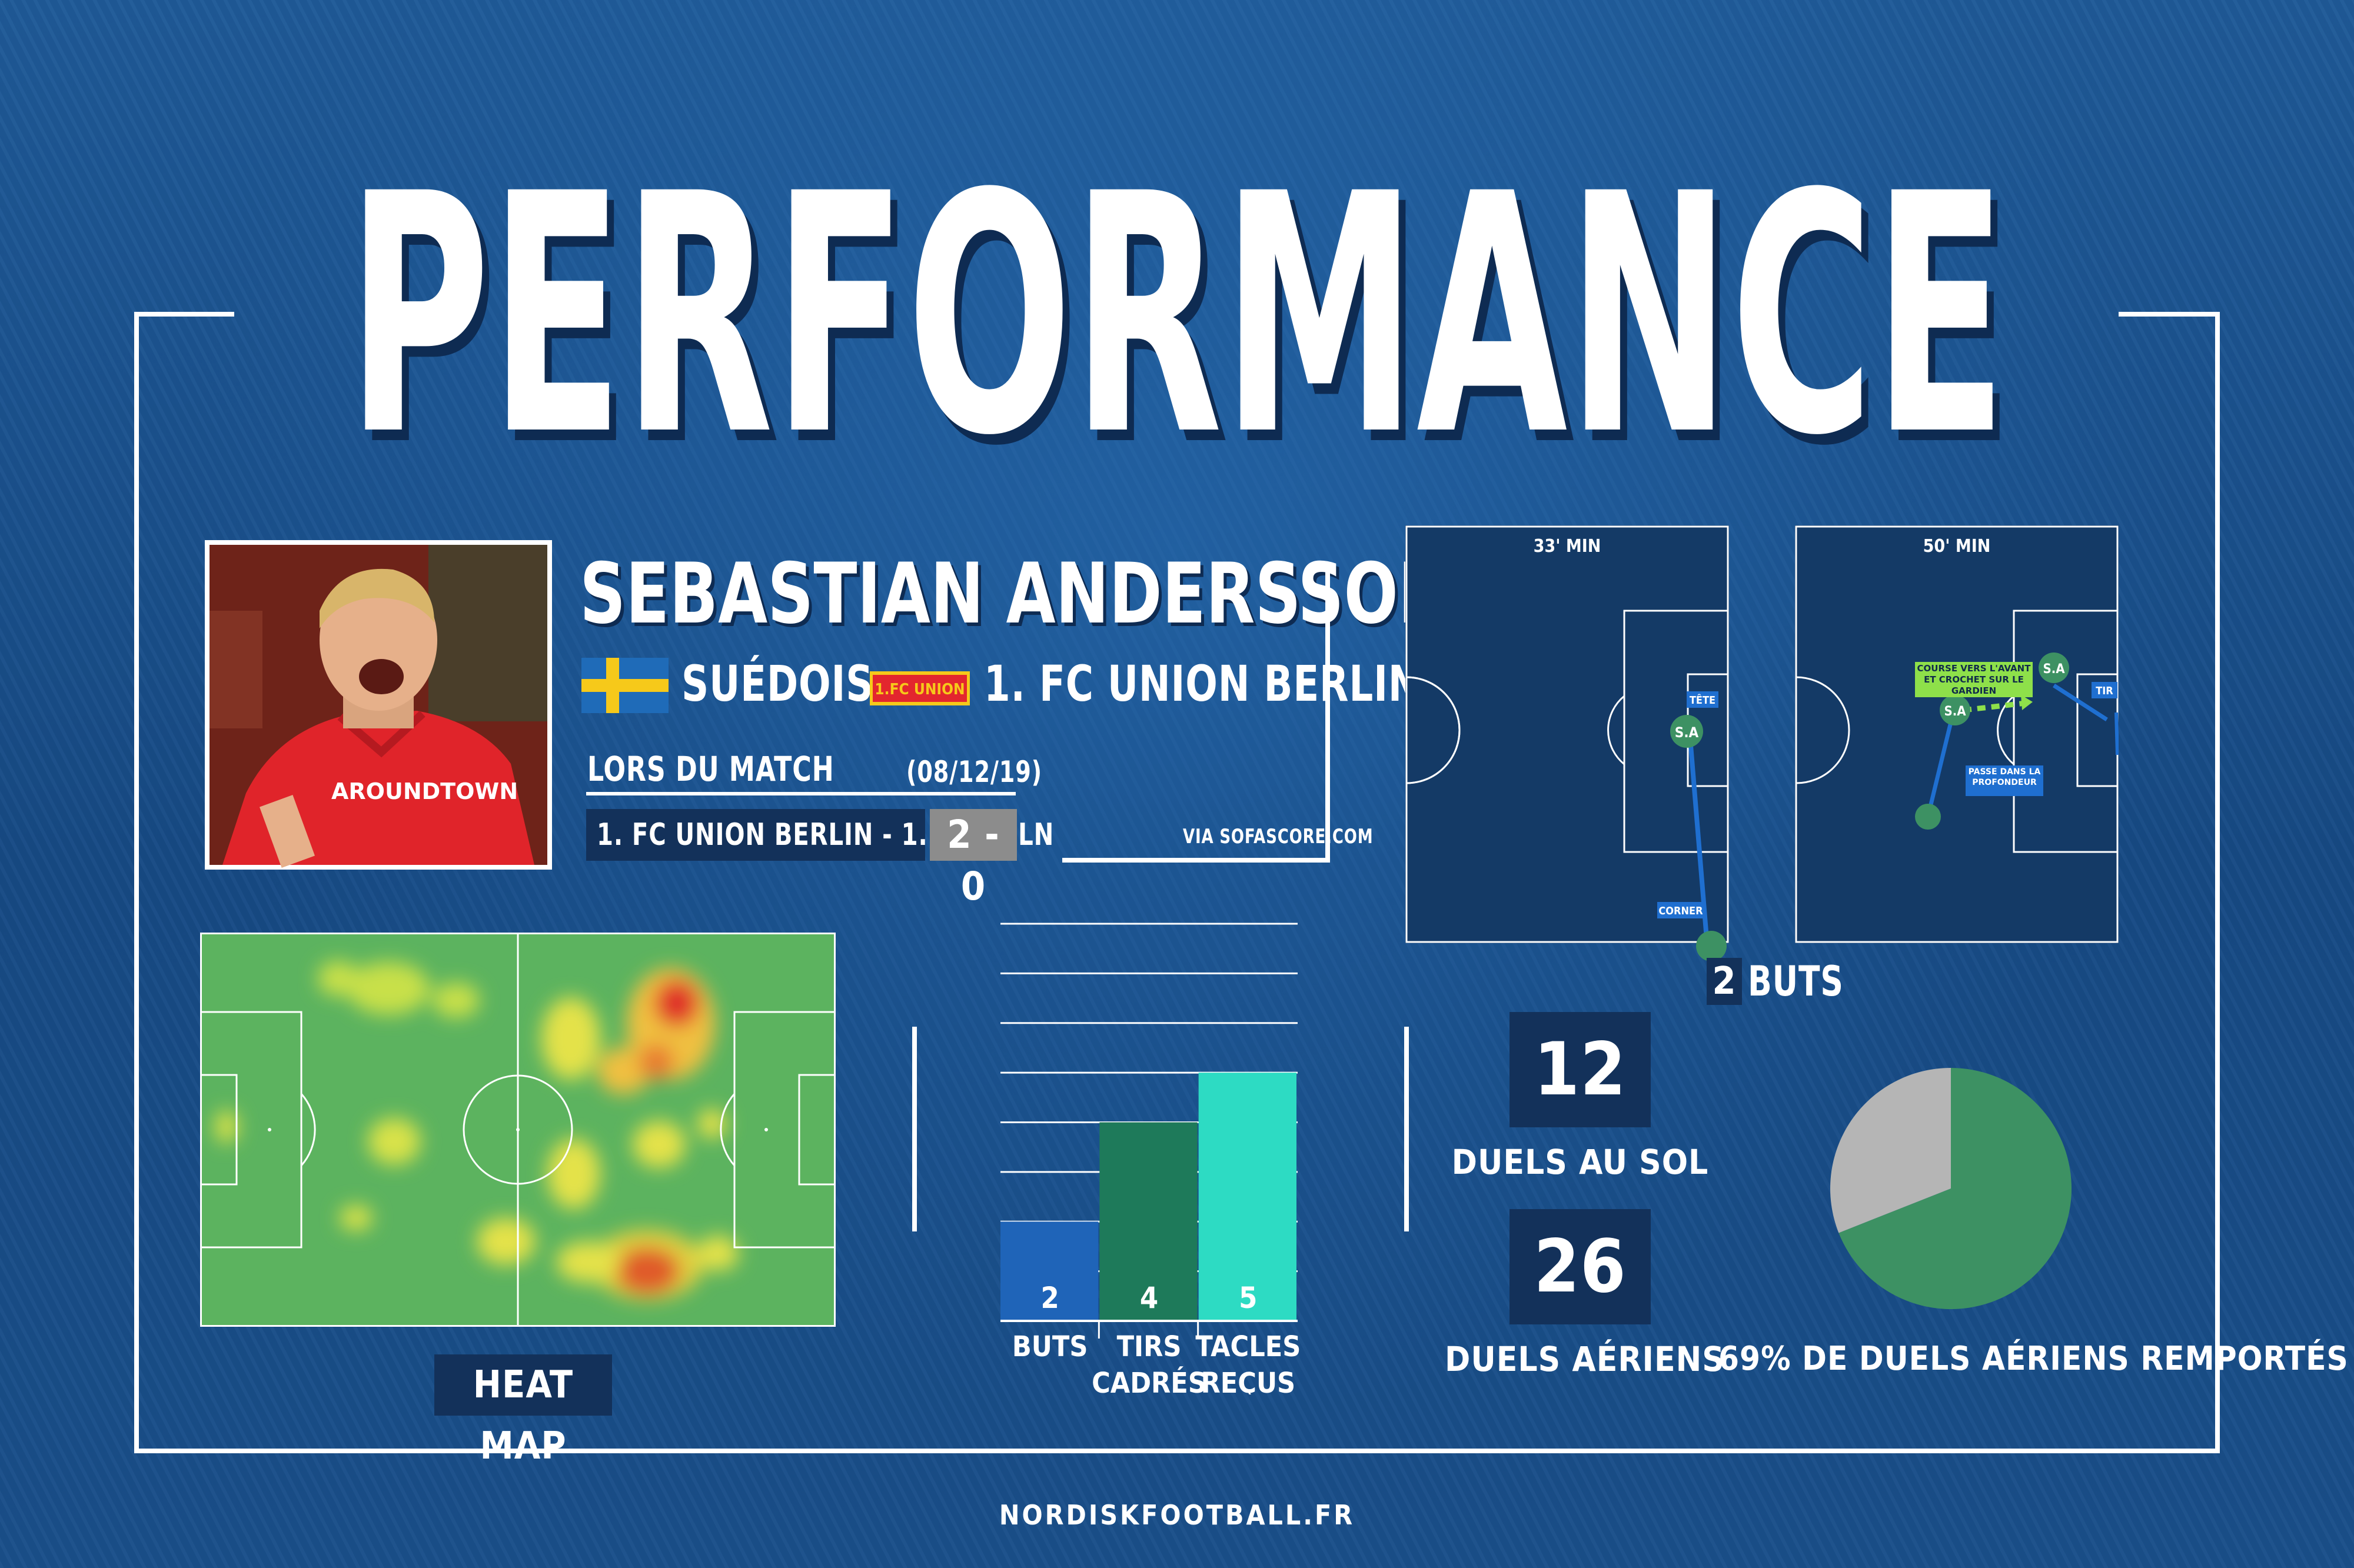 The width and height of the screenshot is (2354, 1568). I want to click on bar-value-label: 5, so click(1248, 1298).